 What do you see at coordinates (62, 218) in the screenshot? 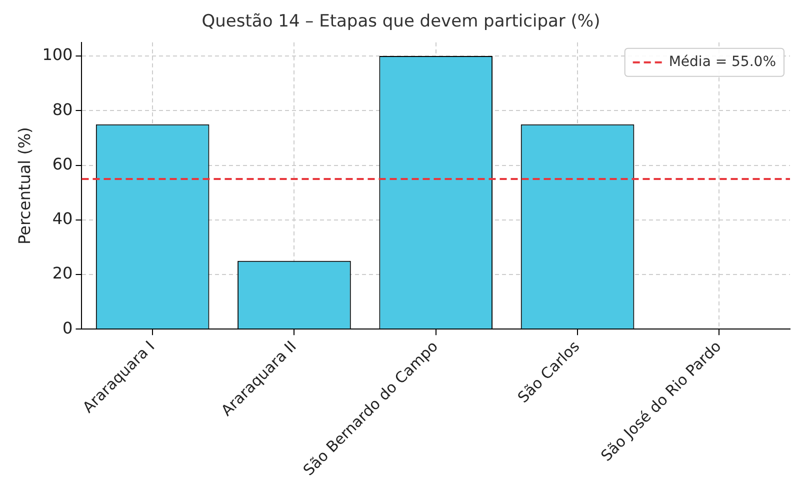
I see `y-tick-label: 40` at bounding box center [62, 218].